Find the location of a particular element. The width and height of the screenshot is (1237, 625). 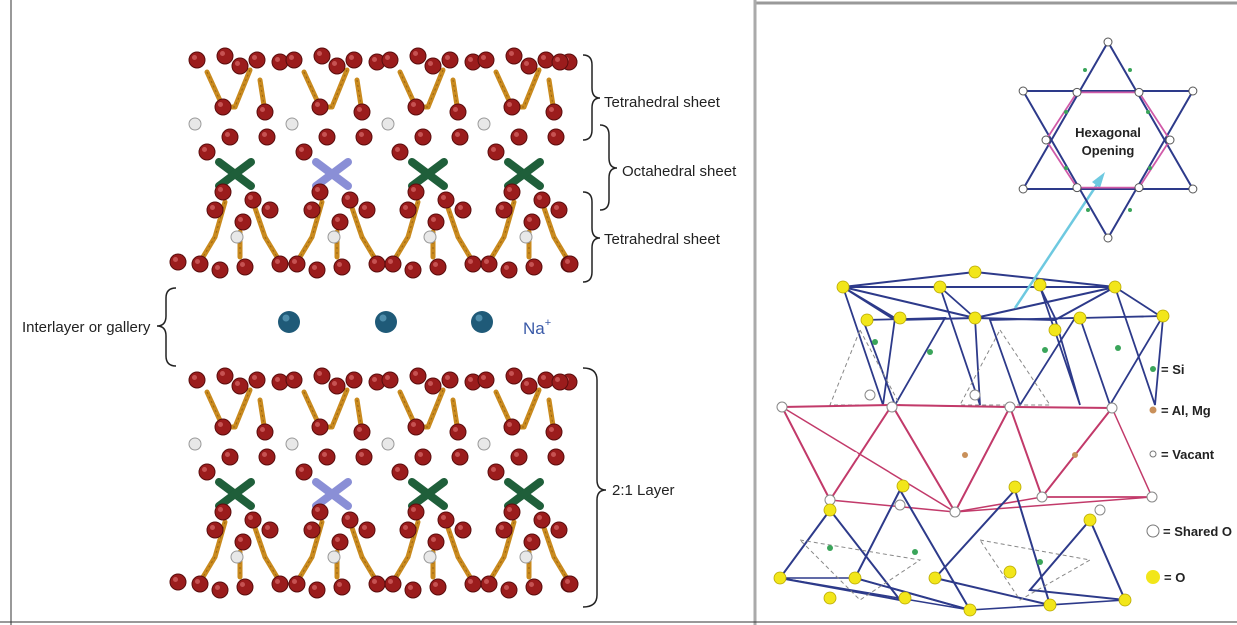

label-2-1-layer: 2:1 Layer is located at coordinates (643, 490).